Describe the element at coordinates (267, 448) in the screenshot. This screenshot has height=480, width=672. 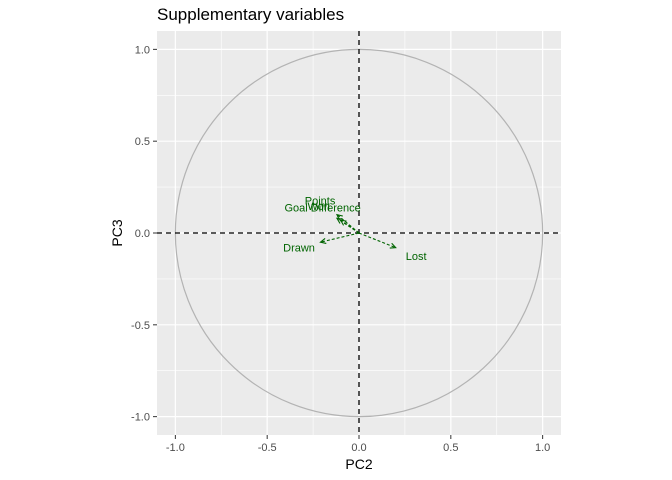
I see `x-tick-label: -0.5` at that location.